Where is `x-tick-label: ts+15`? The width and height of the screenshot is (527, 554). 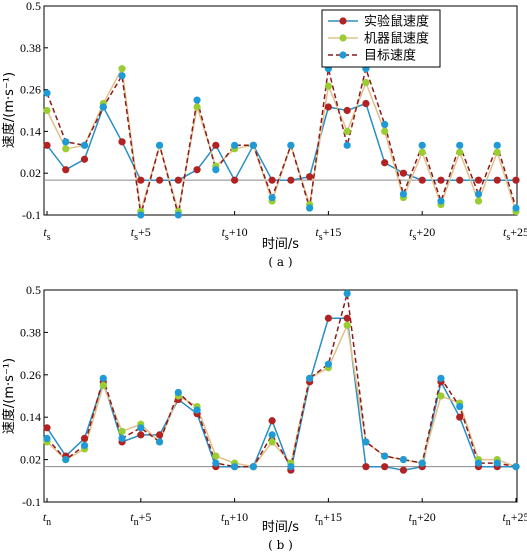 x-tick-label: ts+15 is located at coordinates (328, 234).